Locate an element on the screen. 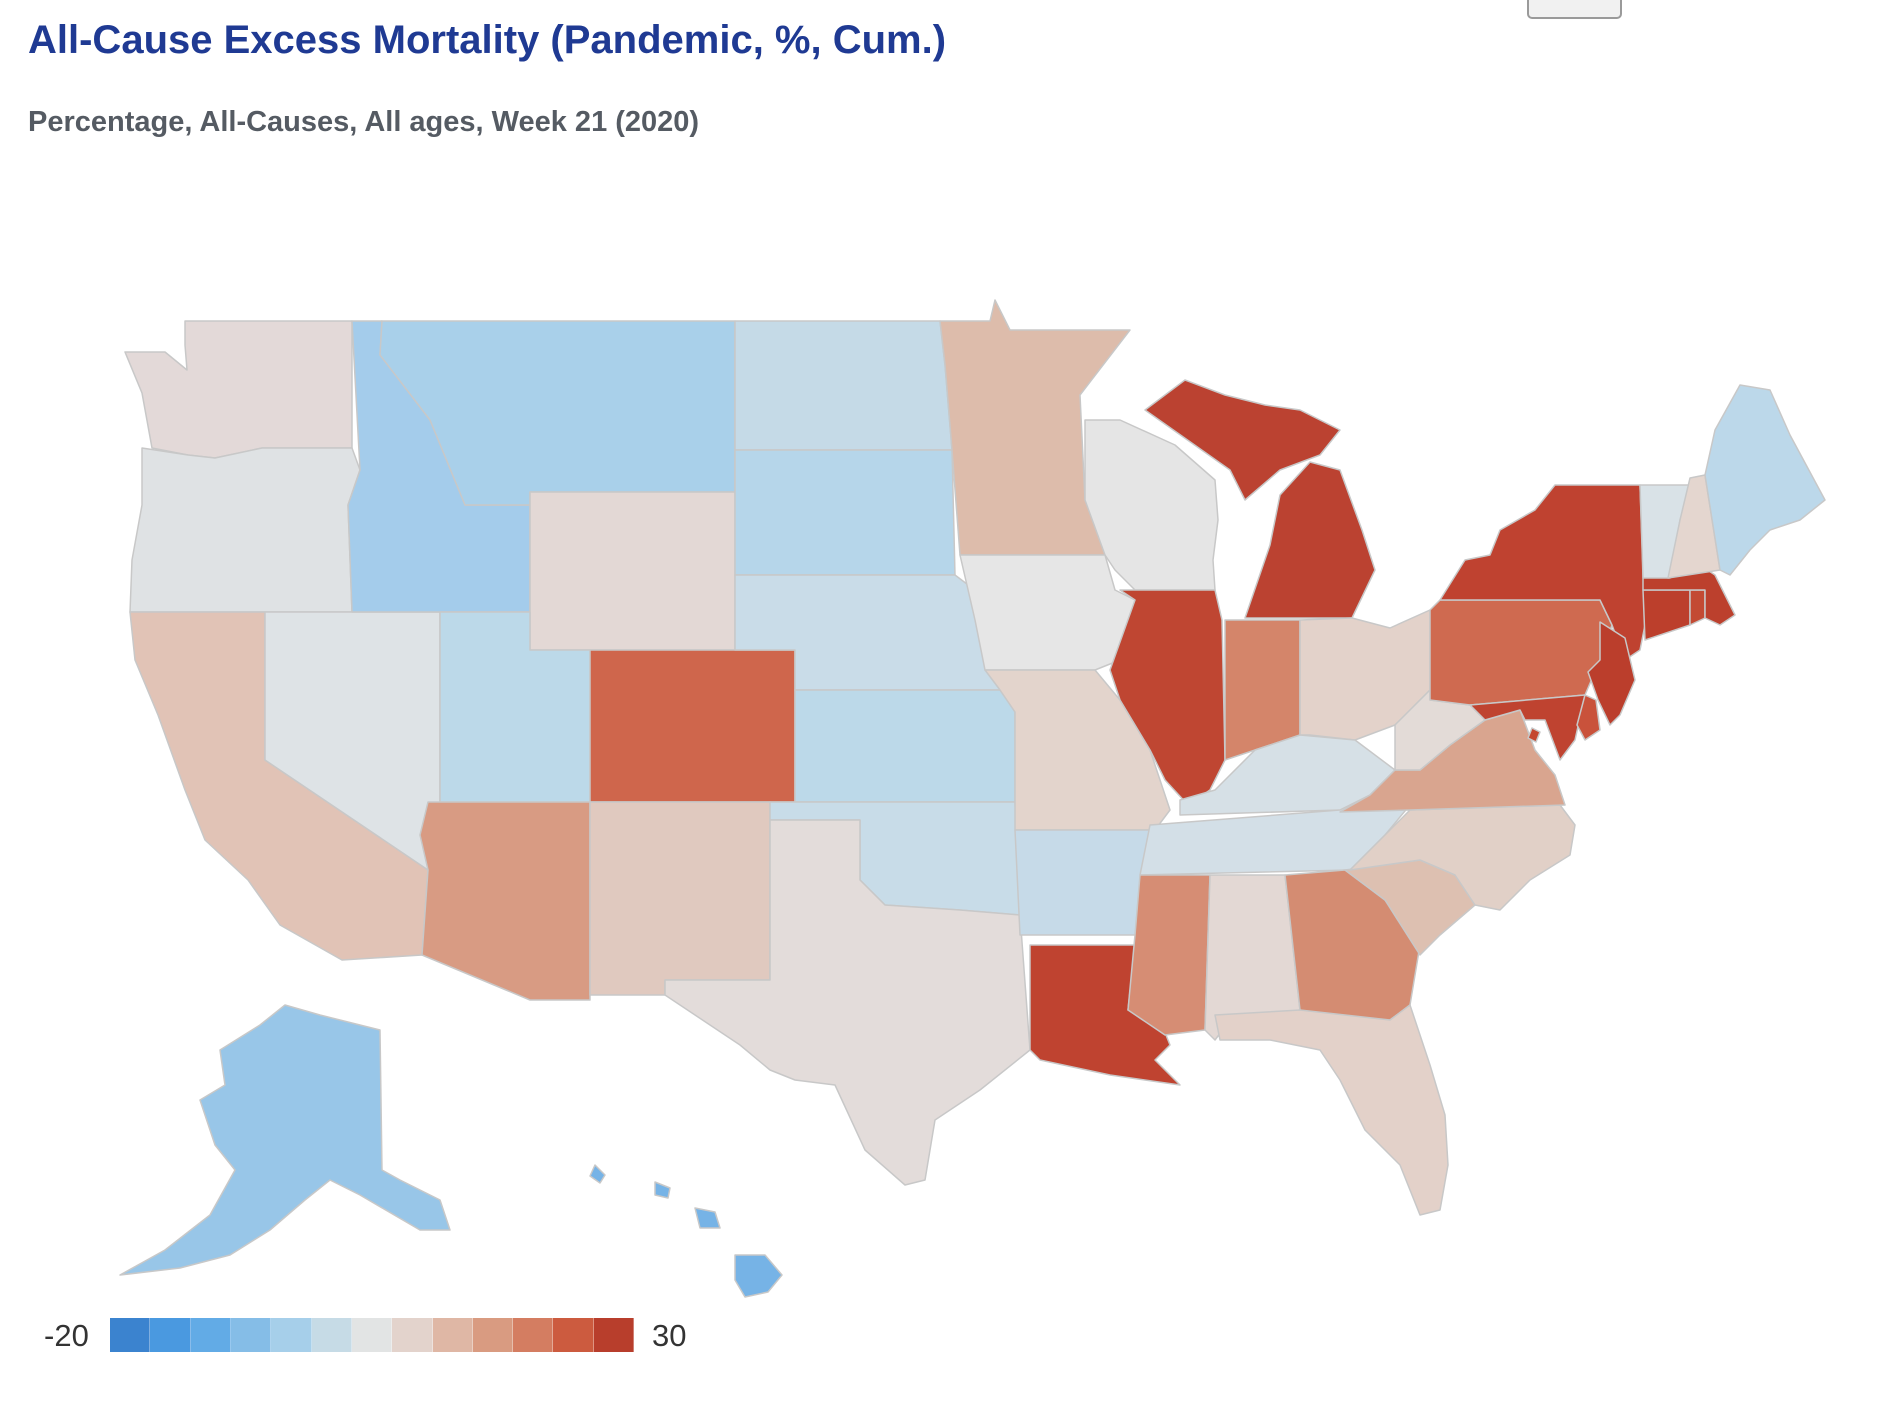 This screenshot has width=1900, height=1428. state-ct is located at coordinates (1666, 615).